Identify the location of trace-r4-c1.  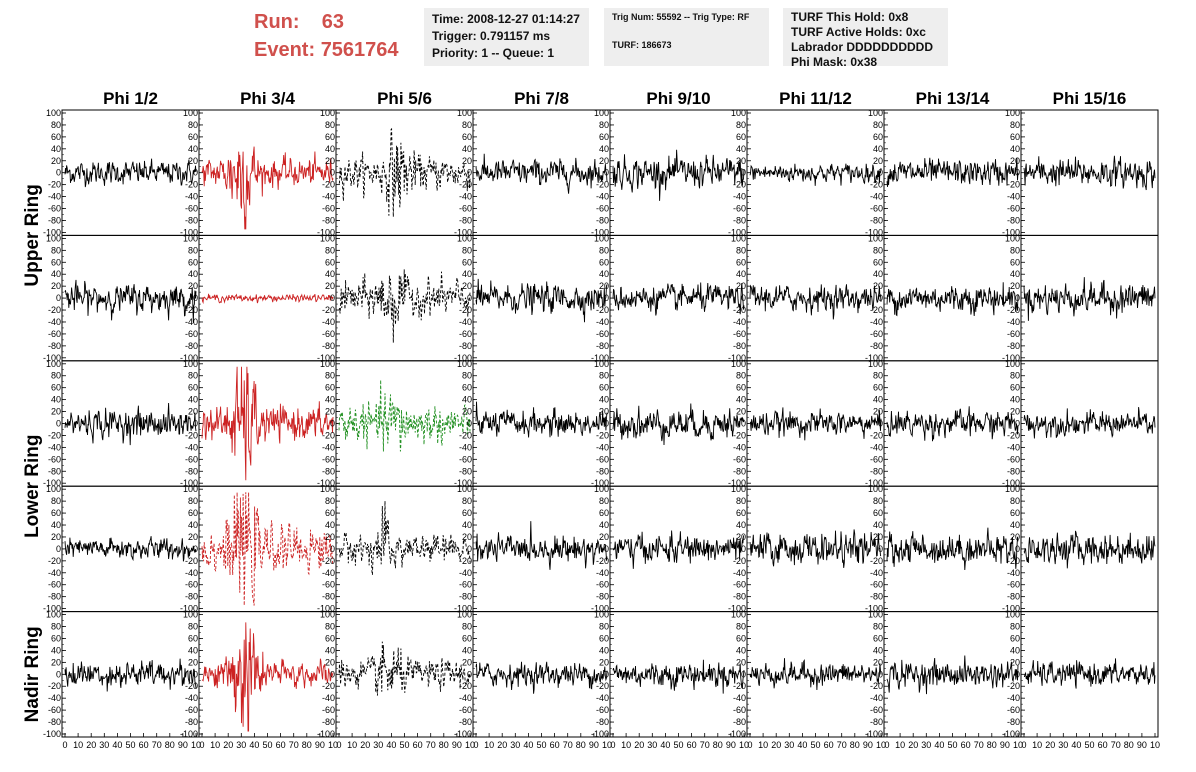
(130, 549).